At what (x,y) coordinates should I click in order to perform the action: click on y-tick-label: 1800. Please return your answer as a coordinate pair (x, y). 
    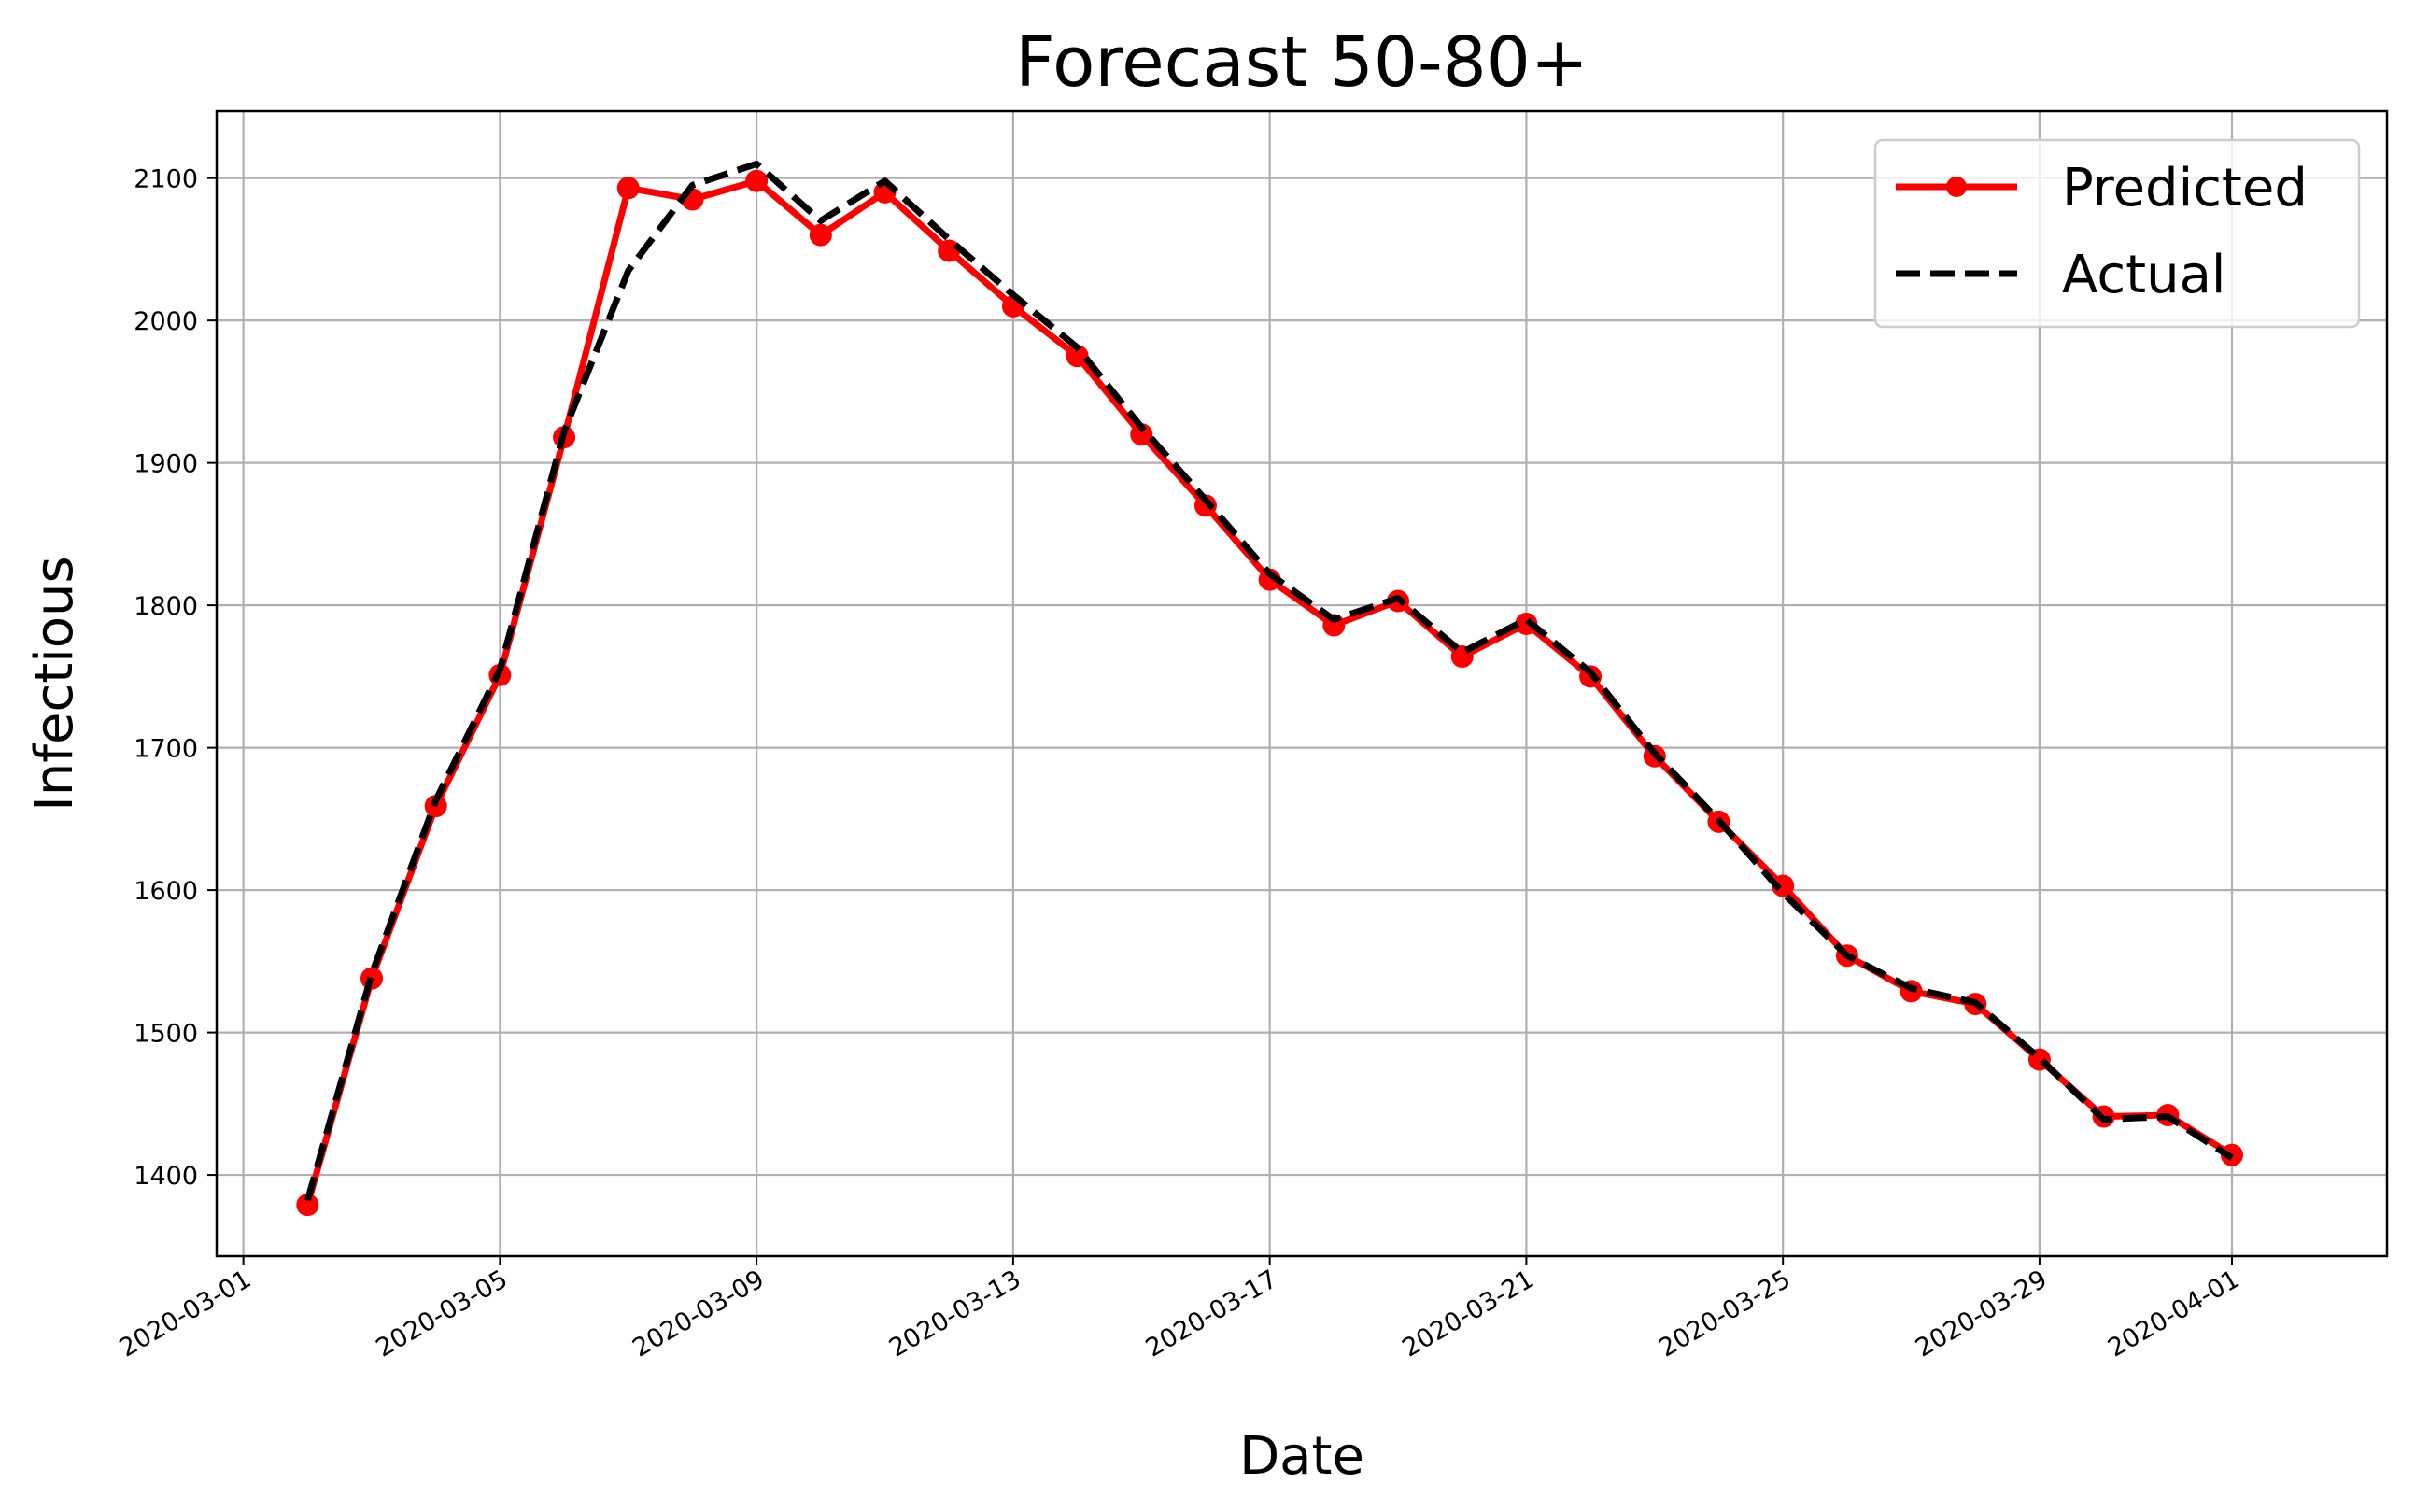
    Looking at the image, I should click on (166, 606).